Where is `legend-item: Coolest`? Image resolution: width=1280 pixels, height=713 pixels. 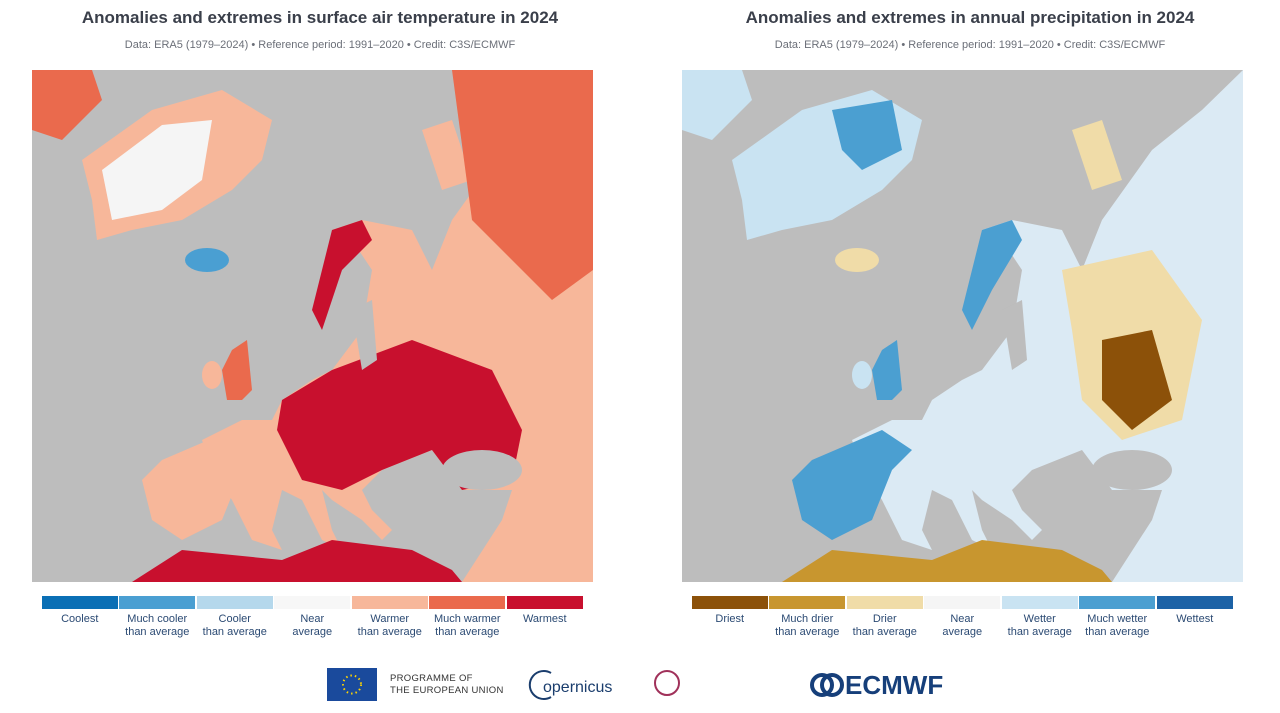 legend-item: Coolest is located at coordinates (80, 621).